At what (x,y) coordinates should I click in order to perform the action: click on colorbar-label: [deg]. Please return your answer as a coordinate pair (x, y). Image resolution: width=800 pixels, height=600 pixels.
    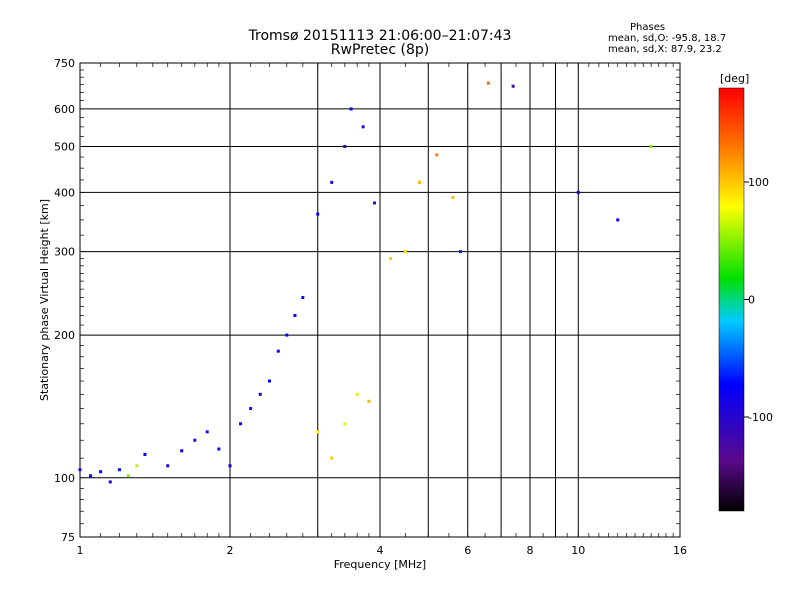
    Looking at the image, I should click on (734, 78).